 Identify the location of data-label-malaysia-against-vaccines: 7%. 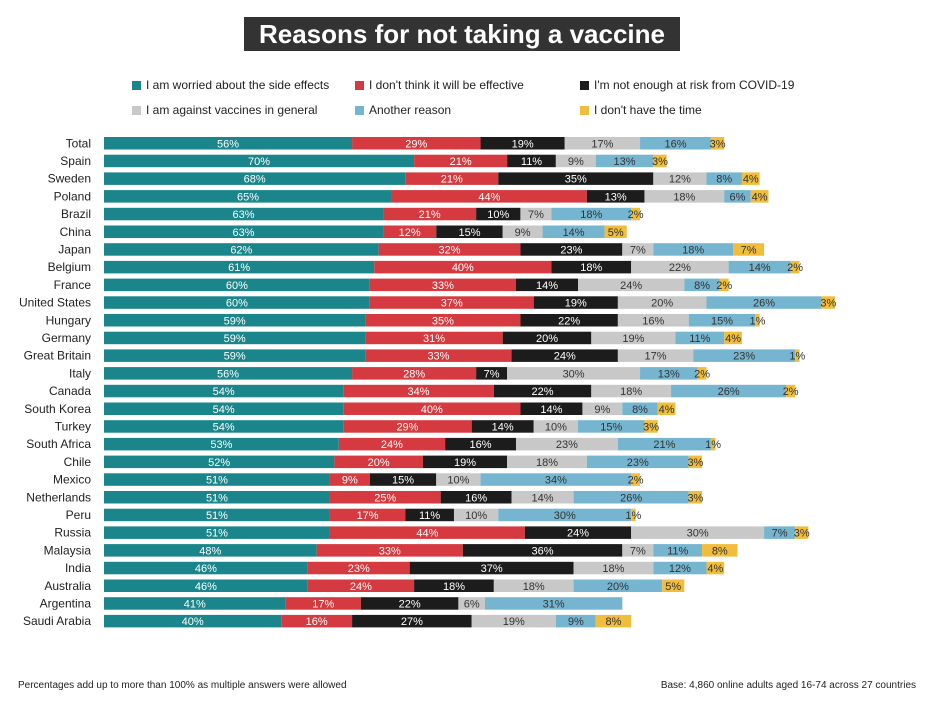
(638, 551).